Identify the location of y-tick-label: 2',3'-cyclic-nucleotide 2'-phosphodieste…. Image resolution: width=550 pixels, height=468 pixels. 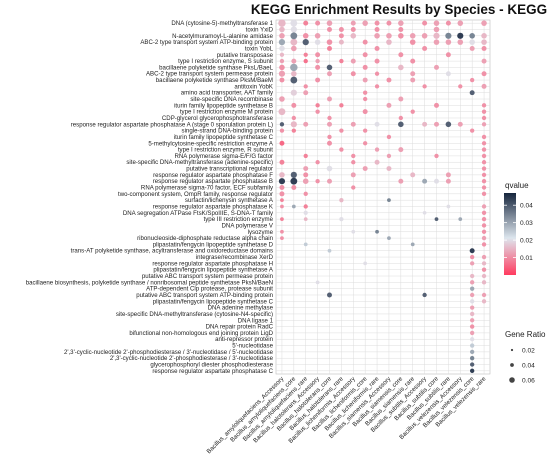
(192, 358).